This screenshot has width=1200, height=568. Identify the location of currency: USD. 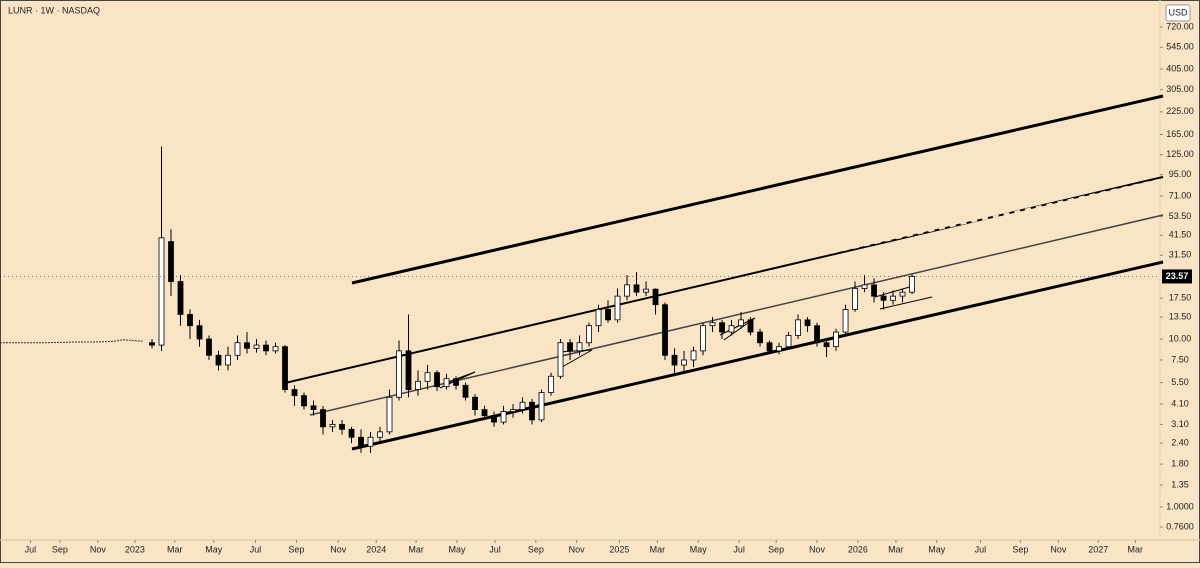
(1178, 12).